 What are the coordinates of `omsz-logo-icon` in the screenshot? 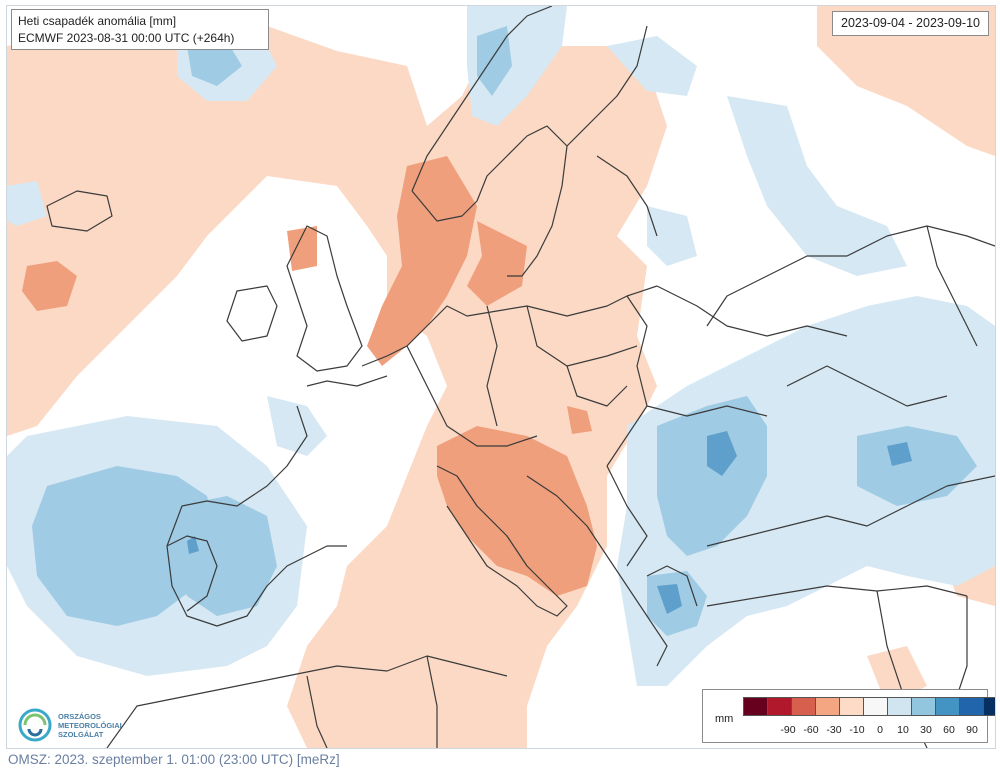 It's located at (35, 725).